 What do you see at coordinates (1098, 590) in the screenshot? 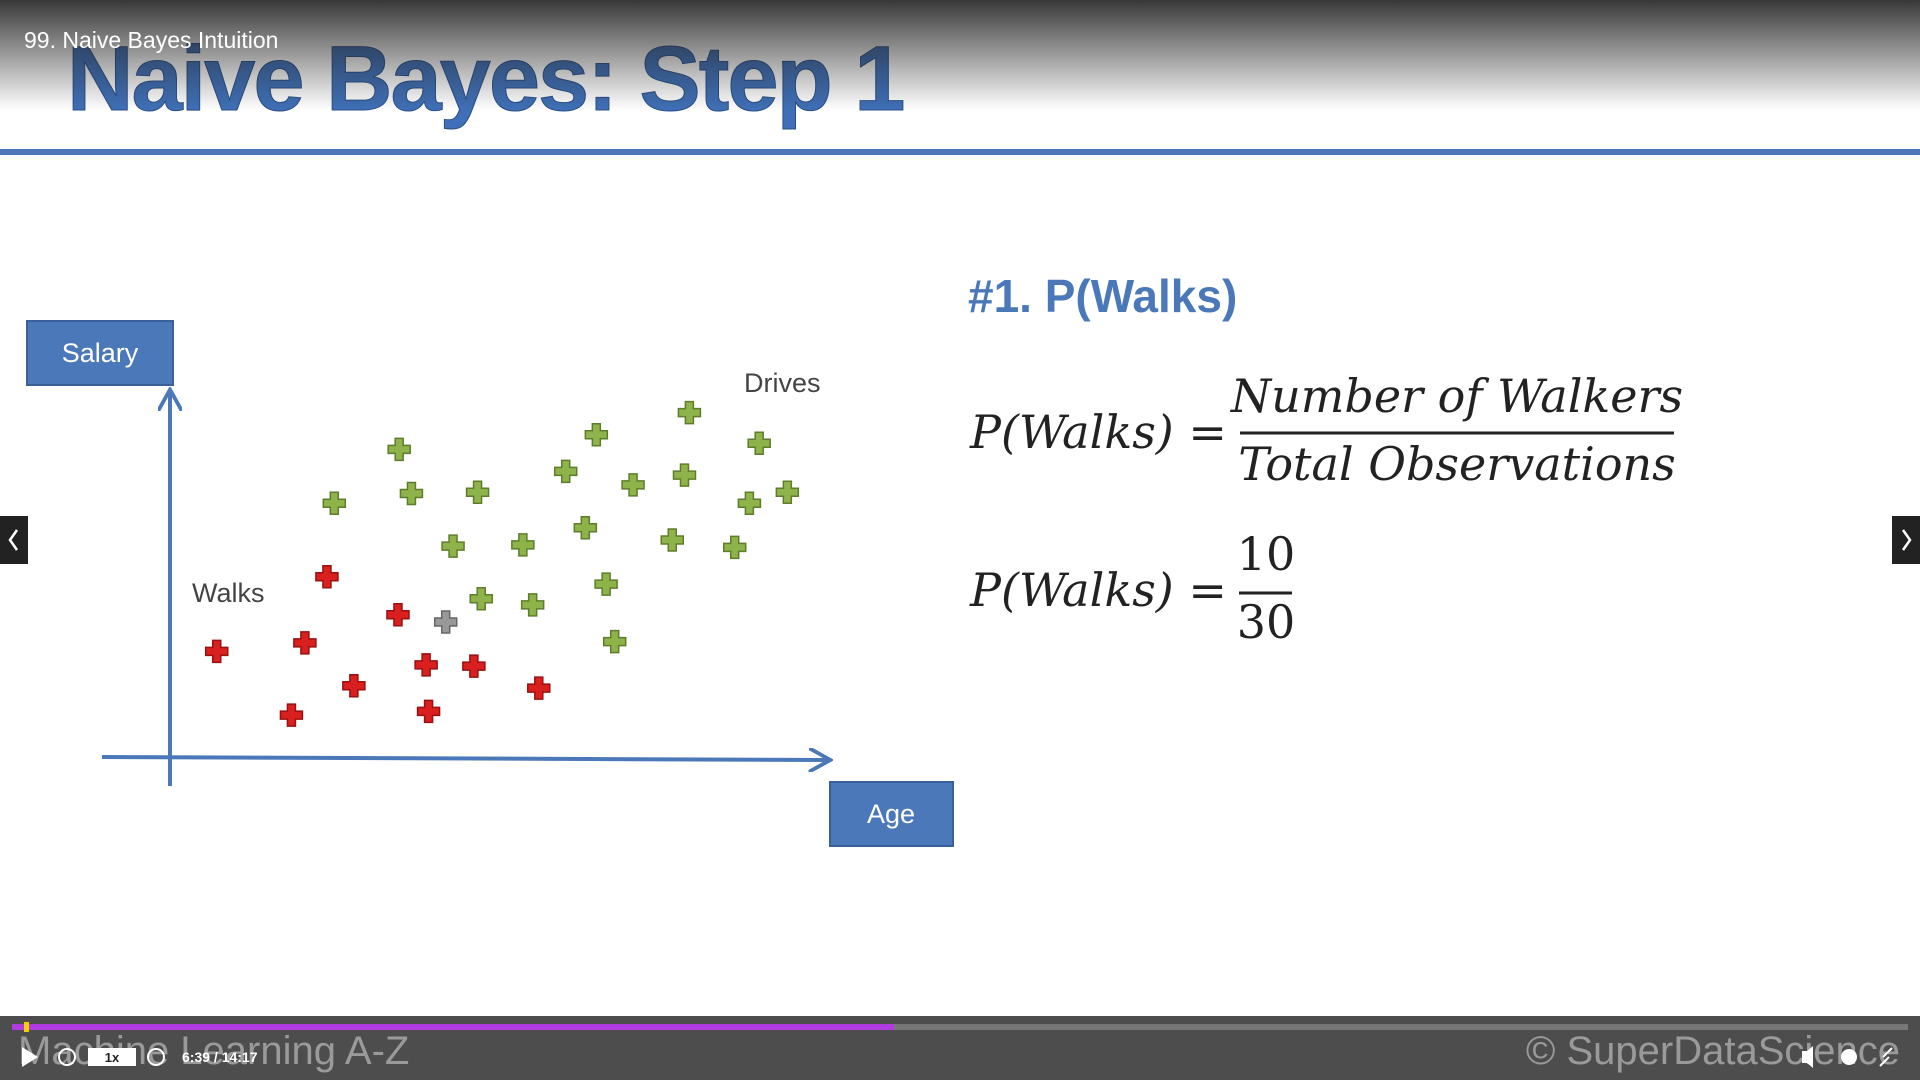
I see `result-lhs: P(Walks) =` at bounding box center [1098, 590].